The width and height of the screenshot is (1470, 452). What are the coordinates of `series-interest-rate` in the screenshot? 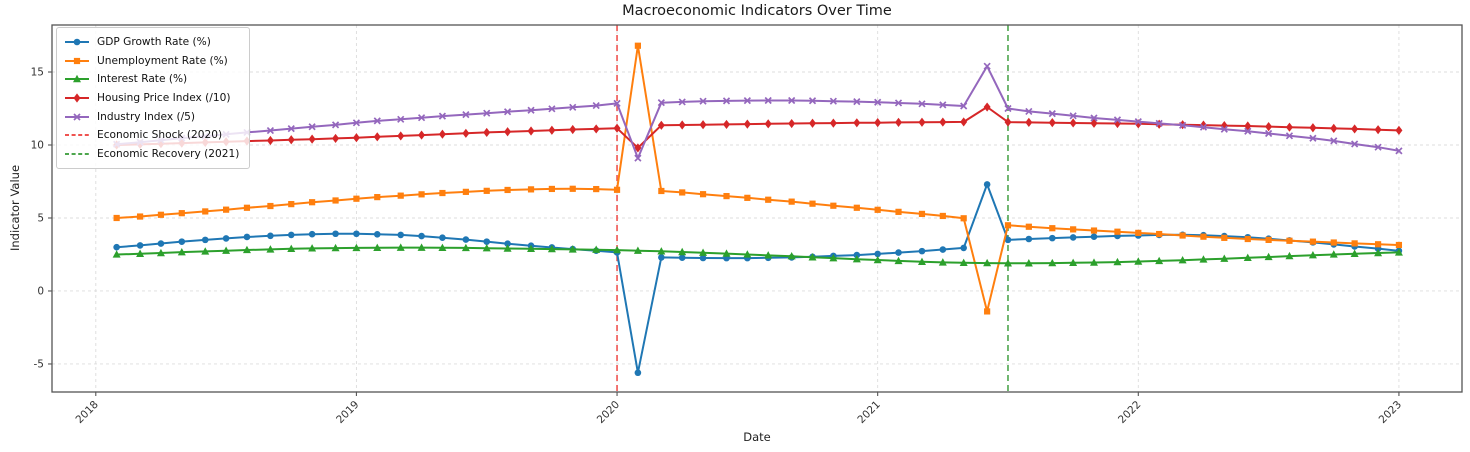 It's located at (757, 255).